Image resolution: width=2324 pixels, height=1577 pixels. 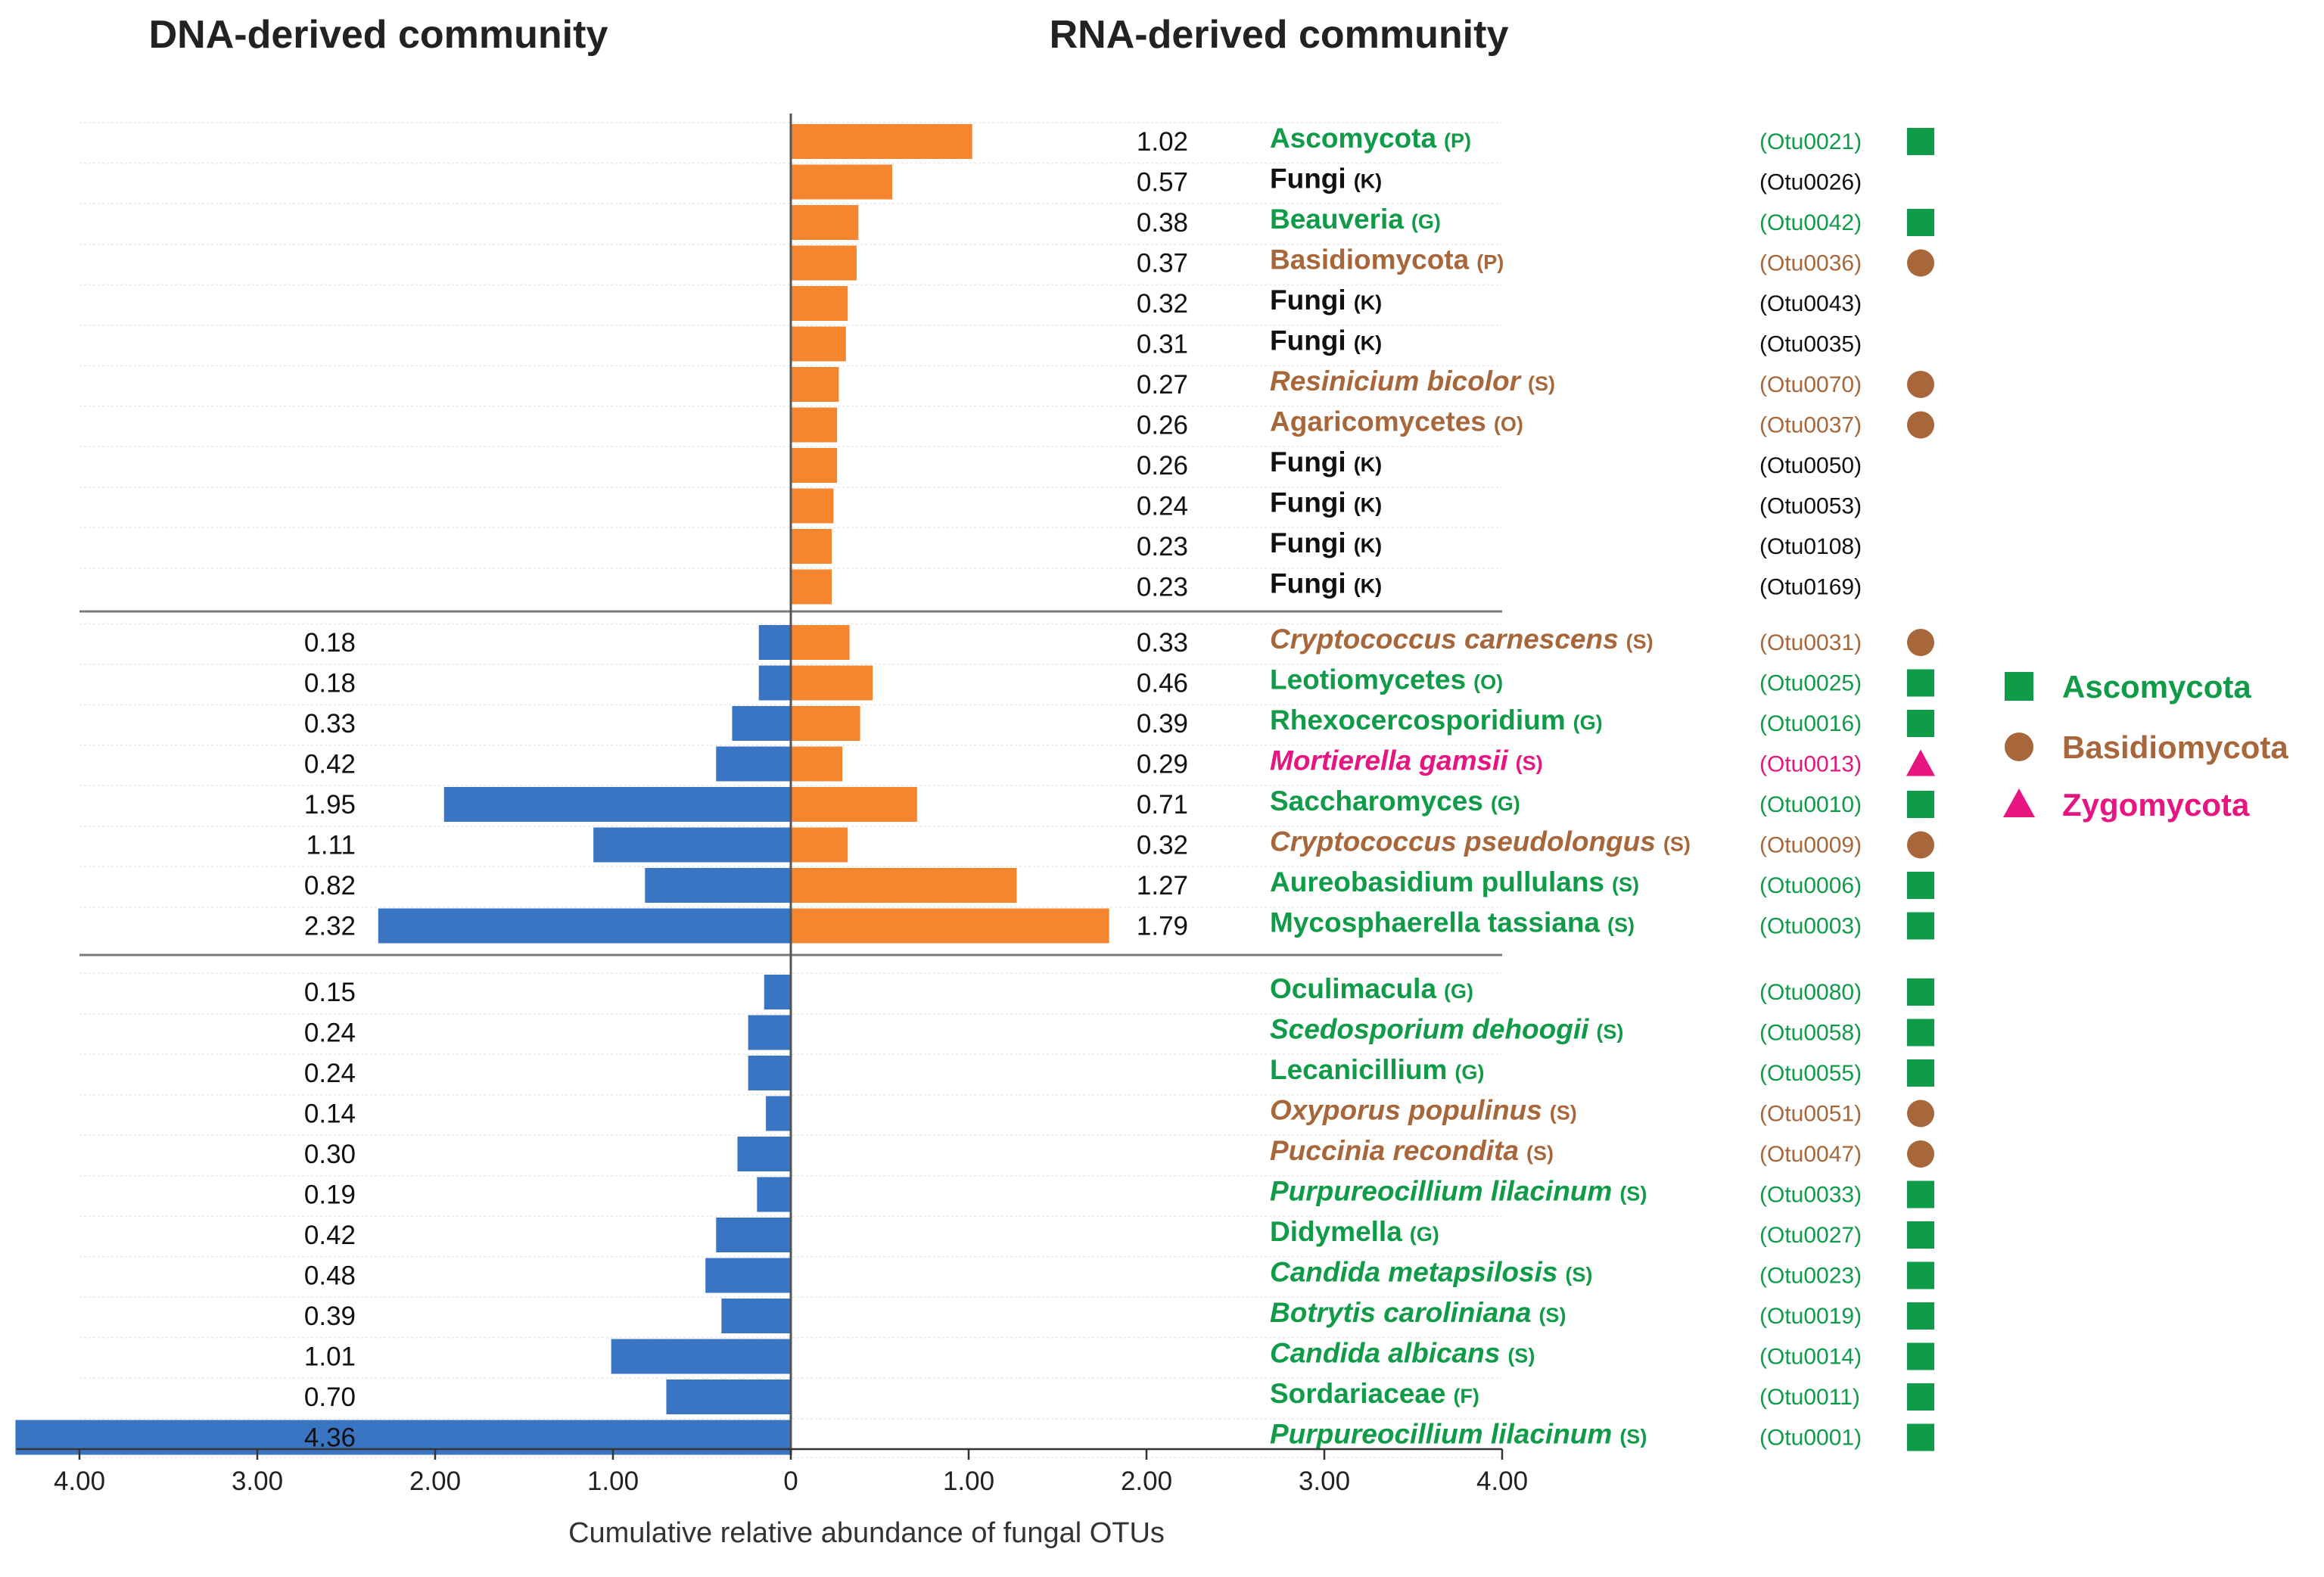 What do you see at coordinates (1378, 421) in the screenshot?
I see `taxon-name: Agaricomycetes` at bounding box center [1378, 421].